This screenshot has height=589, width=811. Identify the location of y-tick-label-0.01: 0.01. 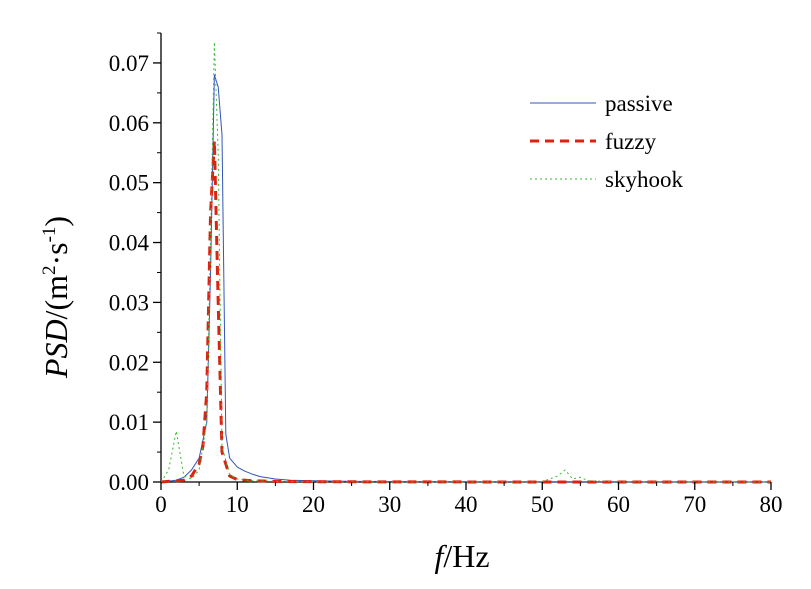
(129, 422).